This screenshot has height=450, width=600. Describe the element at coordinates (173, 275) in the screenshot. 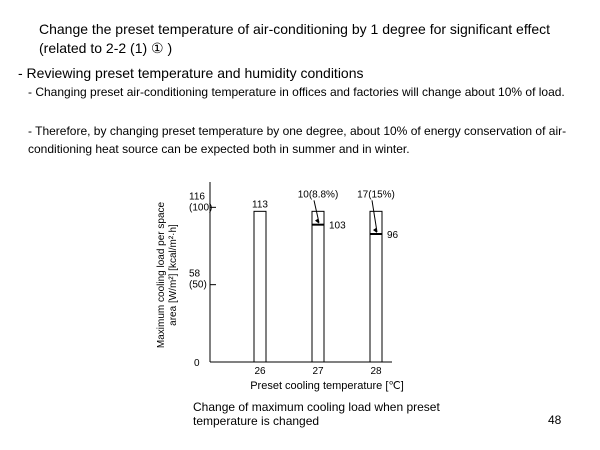

I see `y-axis-title-line: area [W/m²] [kcal/m²·h]` at that location.